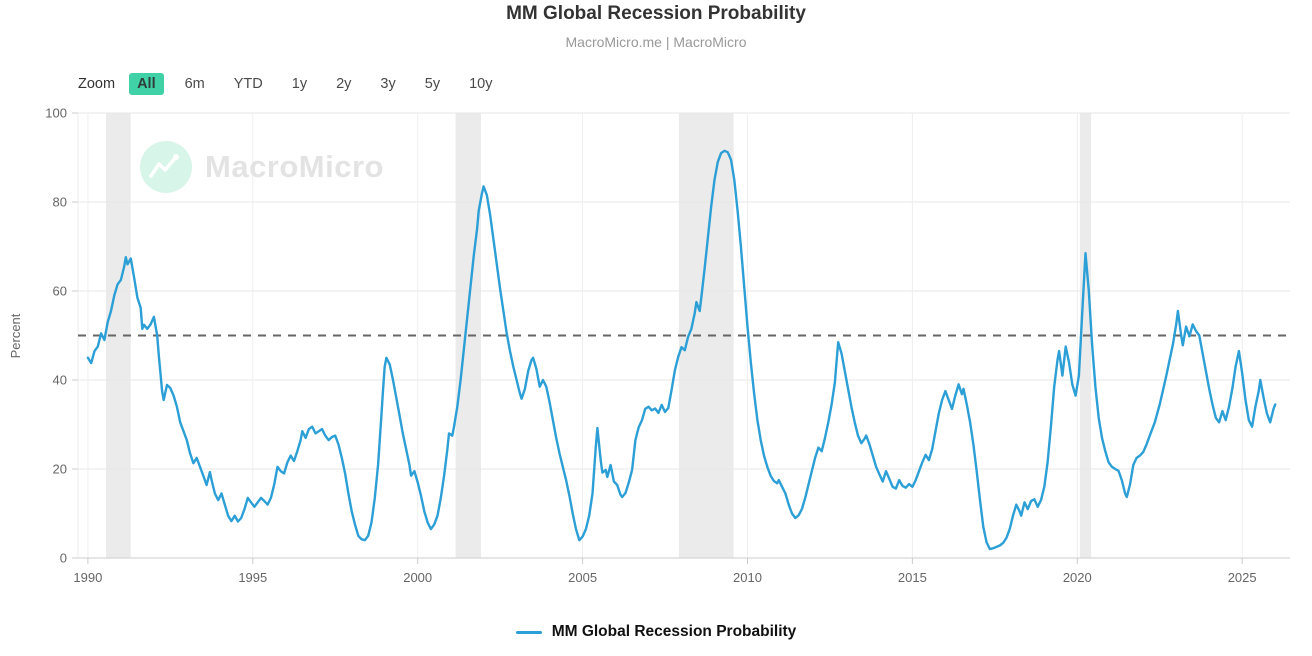  Describe the element at coordinates (97, 84) in the screenshot. I see `zoom-label: Zoom` at that location.